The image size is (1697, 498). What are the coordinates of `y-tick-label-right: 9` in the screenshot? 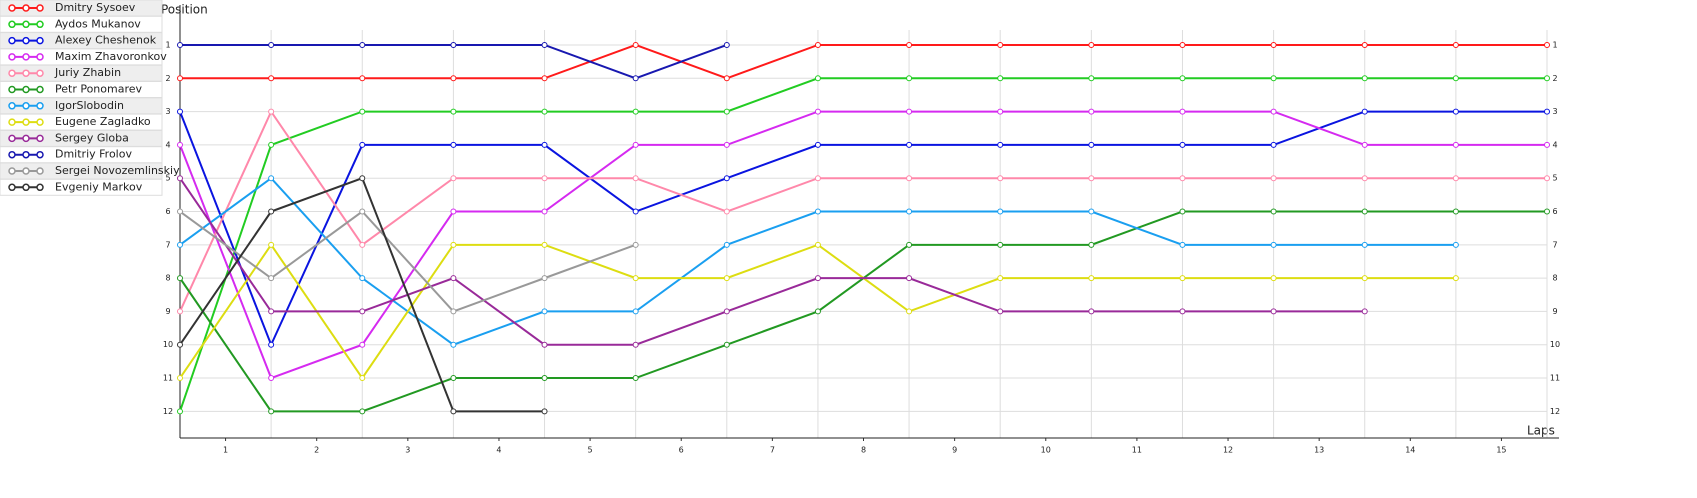 It's located at (1554, 311).